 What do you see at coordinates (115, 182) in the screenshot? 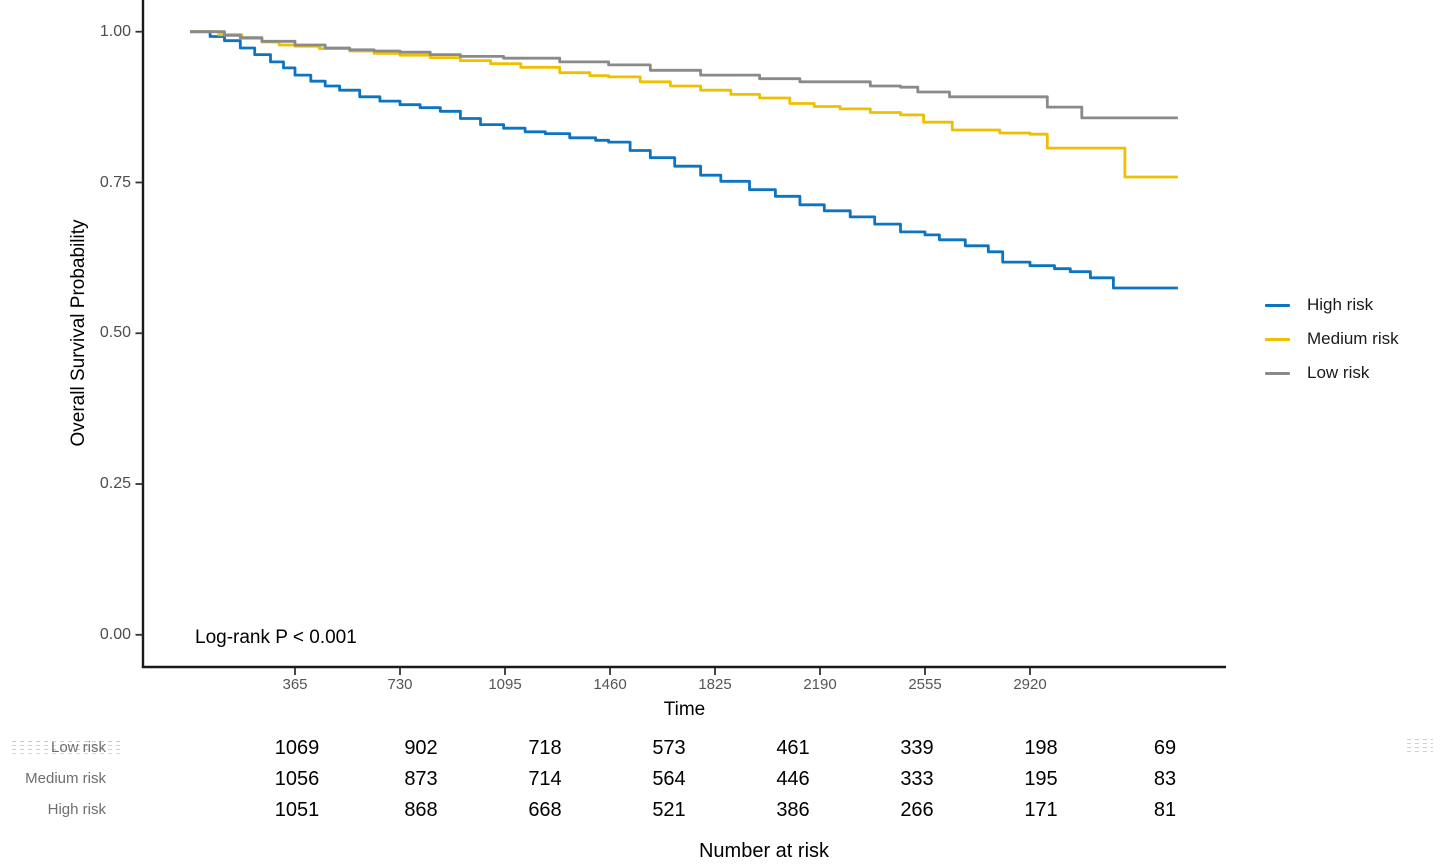
I see `y-tick-label-075: 0.75` at bounding box center [115, 182].